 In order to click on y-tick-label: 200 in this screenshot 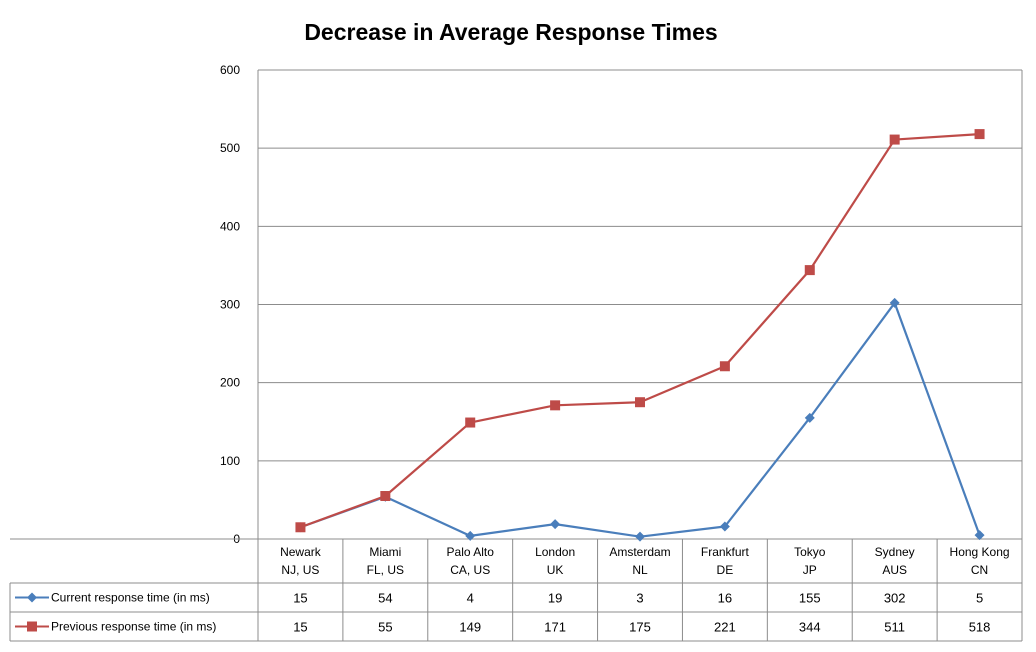, I will do `click(230, 383)`.